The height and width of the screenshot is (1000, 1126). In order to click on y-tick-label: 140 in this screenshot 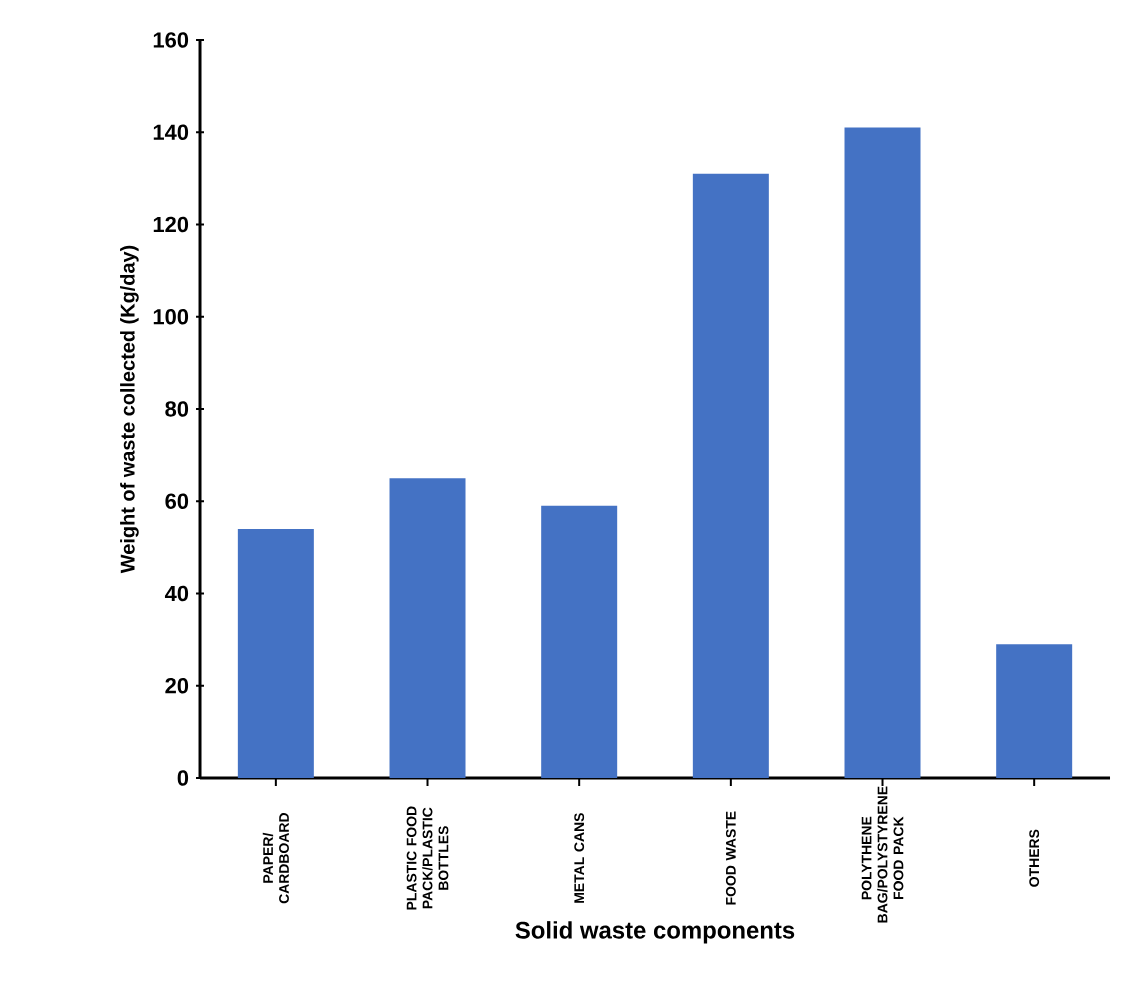, I will do `click(171, 132)`.